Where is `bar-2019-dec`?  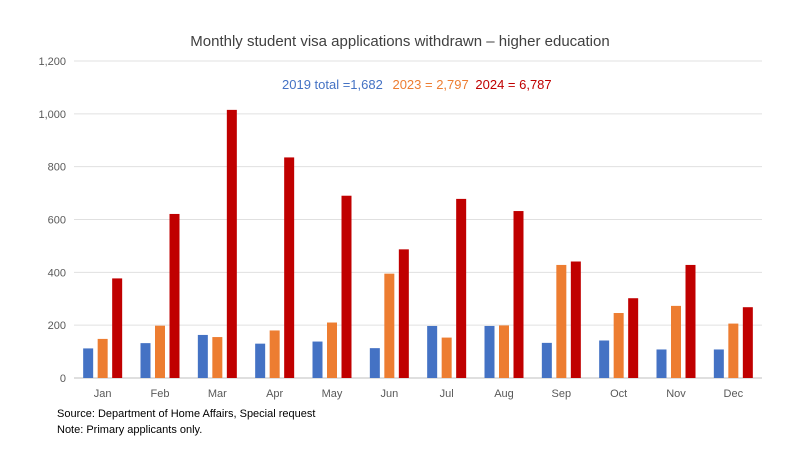
bar-2019-dec is located at coordinates (718, 363).